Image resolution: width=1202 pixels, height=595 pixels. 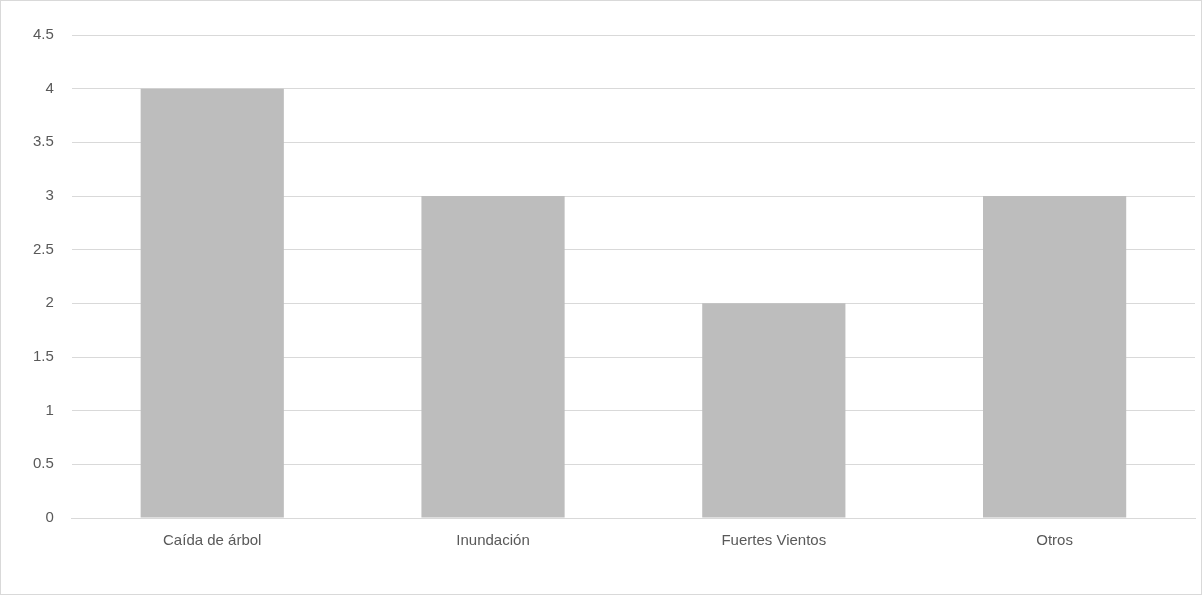 What do you see at coordinates (49, 87) in the screenshot?
I see `y-tick-label: 4` at bounding box center [49, 87].